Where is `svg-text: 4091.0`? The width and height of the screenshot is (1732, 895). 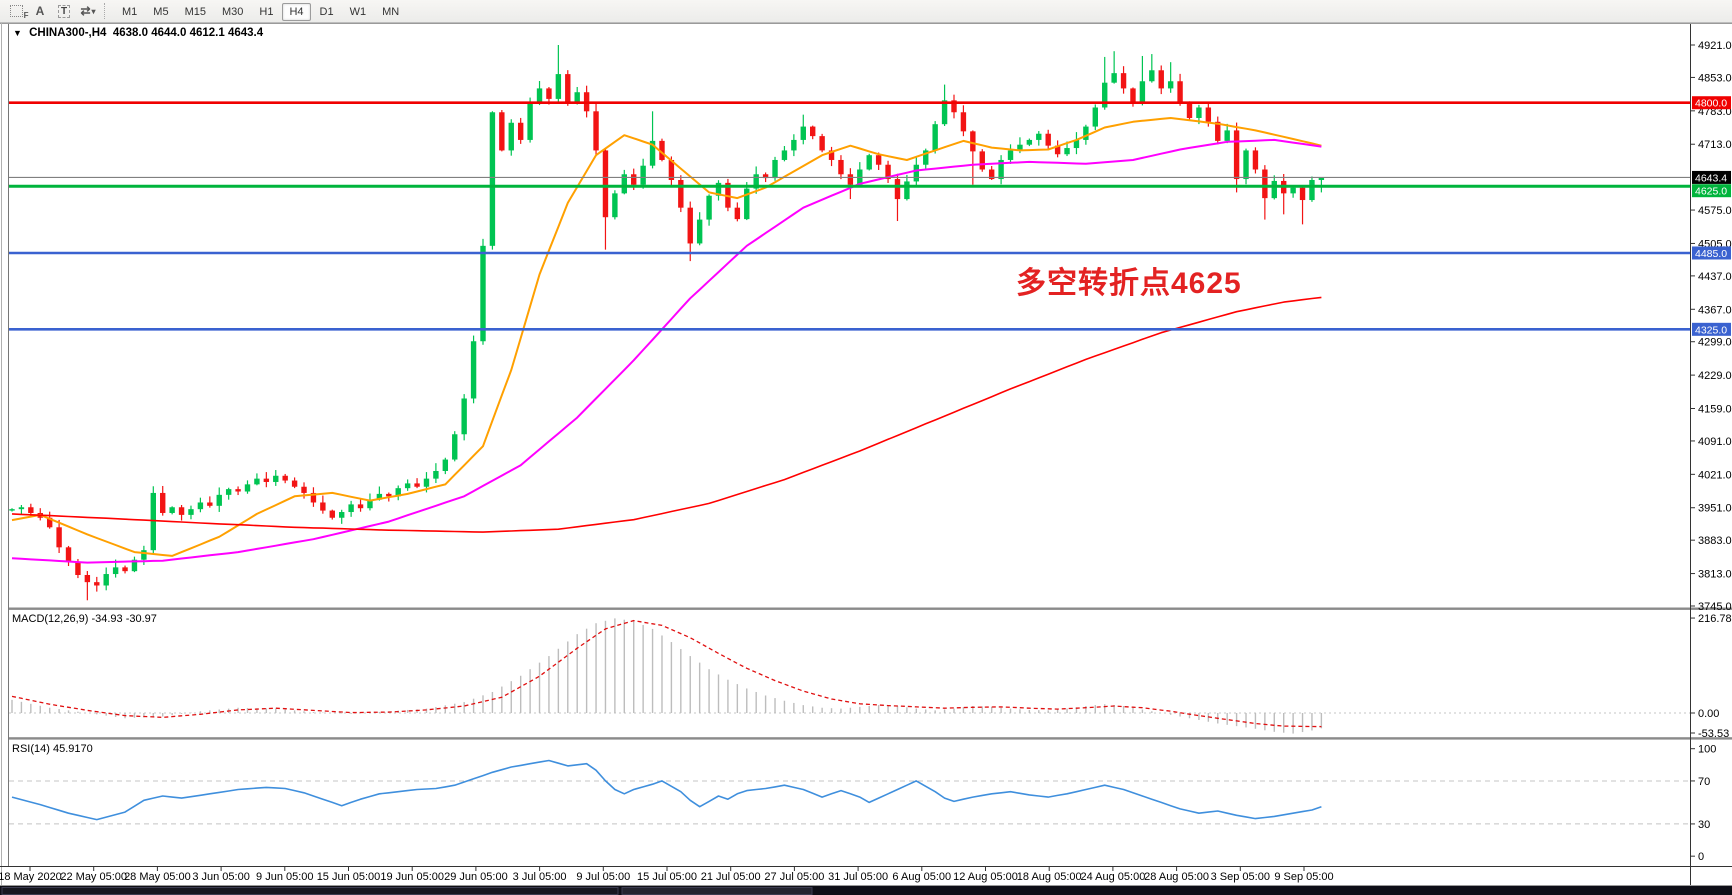
svg-text: 4091.0 is located at coordinates (1715, 442).